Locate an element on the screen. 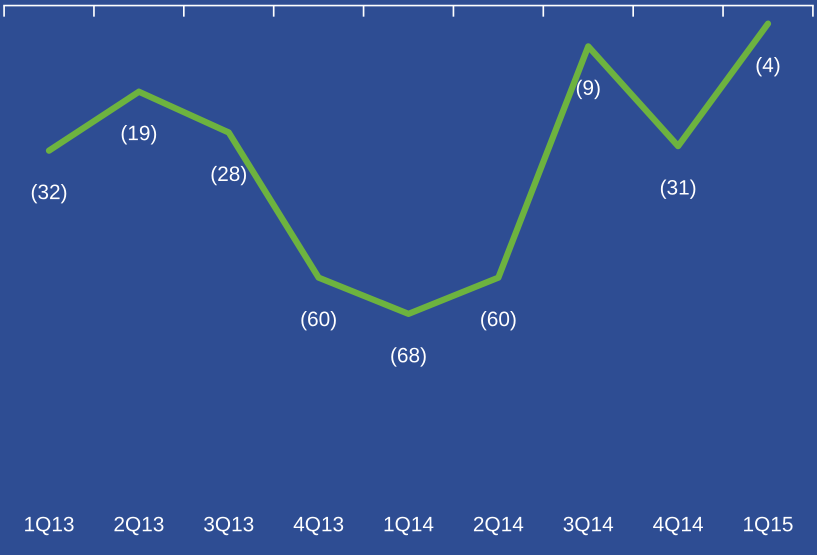 This screenshot has height=555, width=817. data-label: (4) is located at coordinates (768, 66).